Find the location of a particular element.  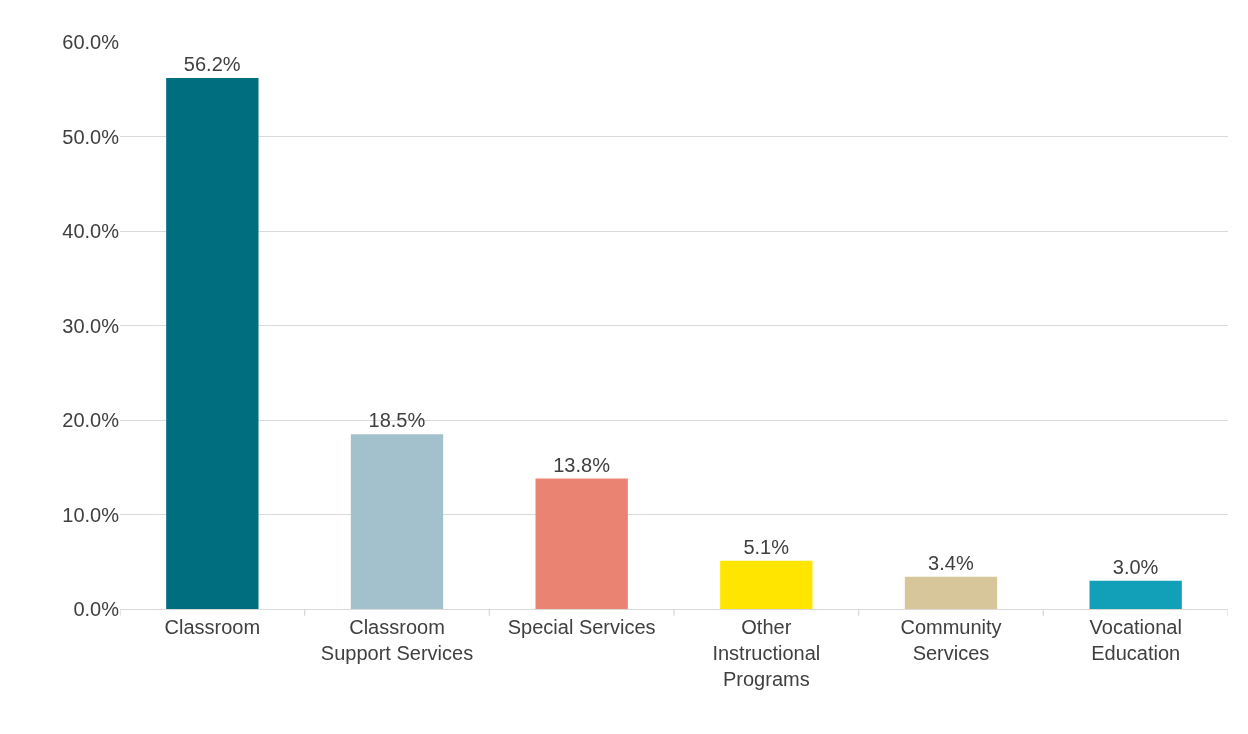

data-label: 3.0% is located at coordinates (1135, 566).